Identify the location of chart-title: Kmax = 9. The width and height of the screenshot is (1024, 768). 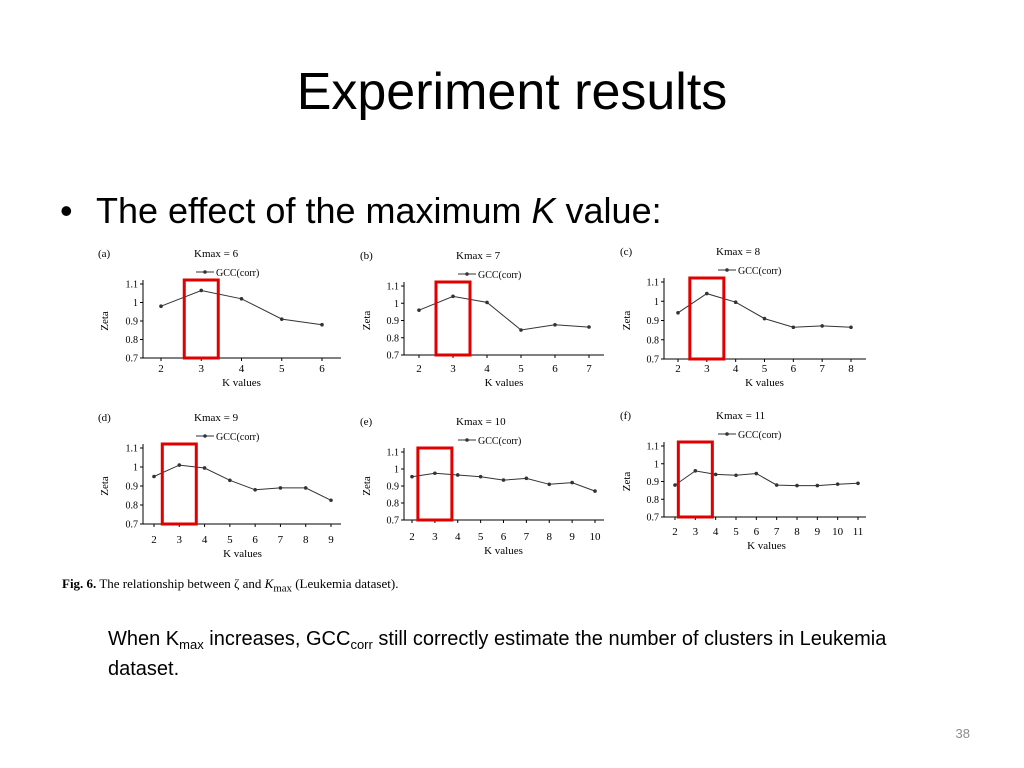
(216, 418).